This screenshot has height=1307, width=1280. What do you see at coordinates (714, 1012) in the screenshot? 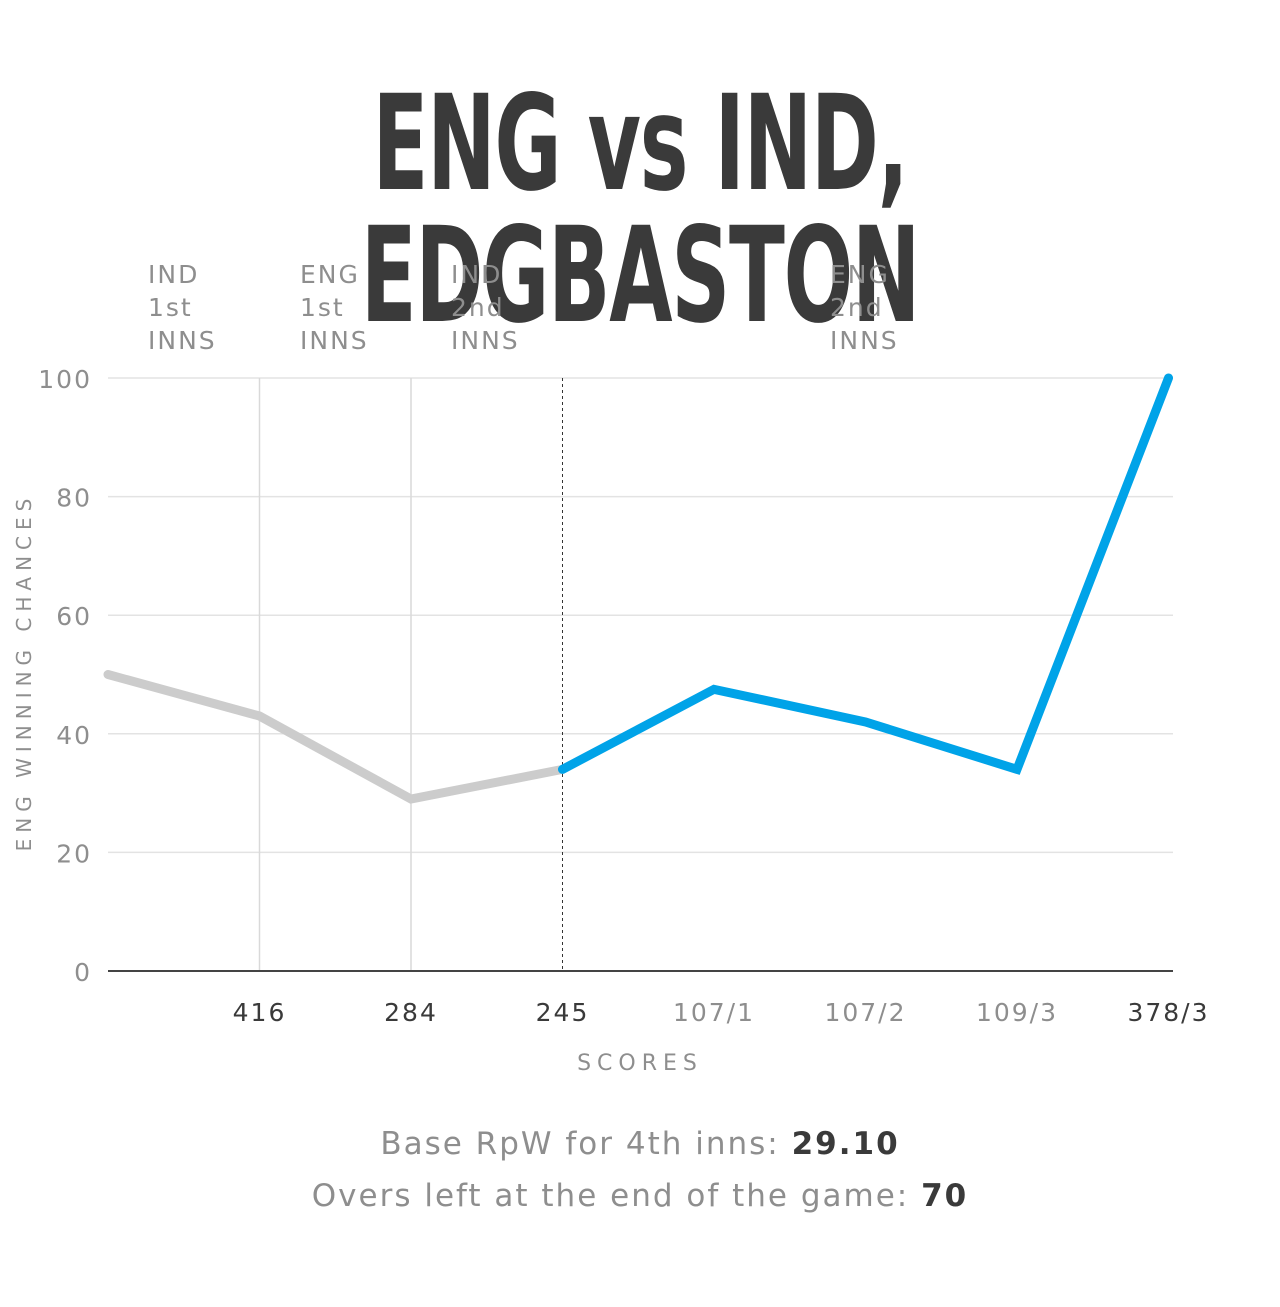
I see `x-tick-label: 107/1` at bounding box center [714, 1012].